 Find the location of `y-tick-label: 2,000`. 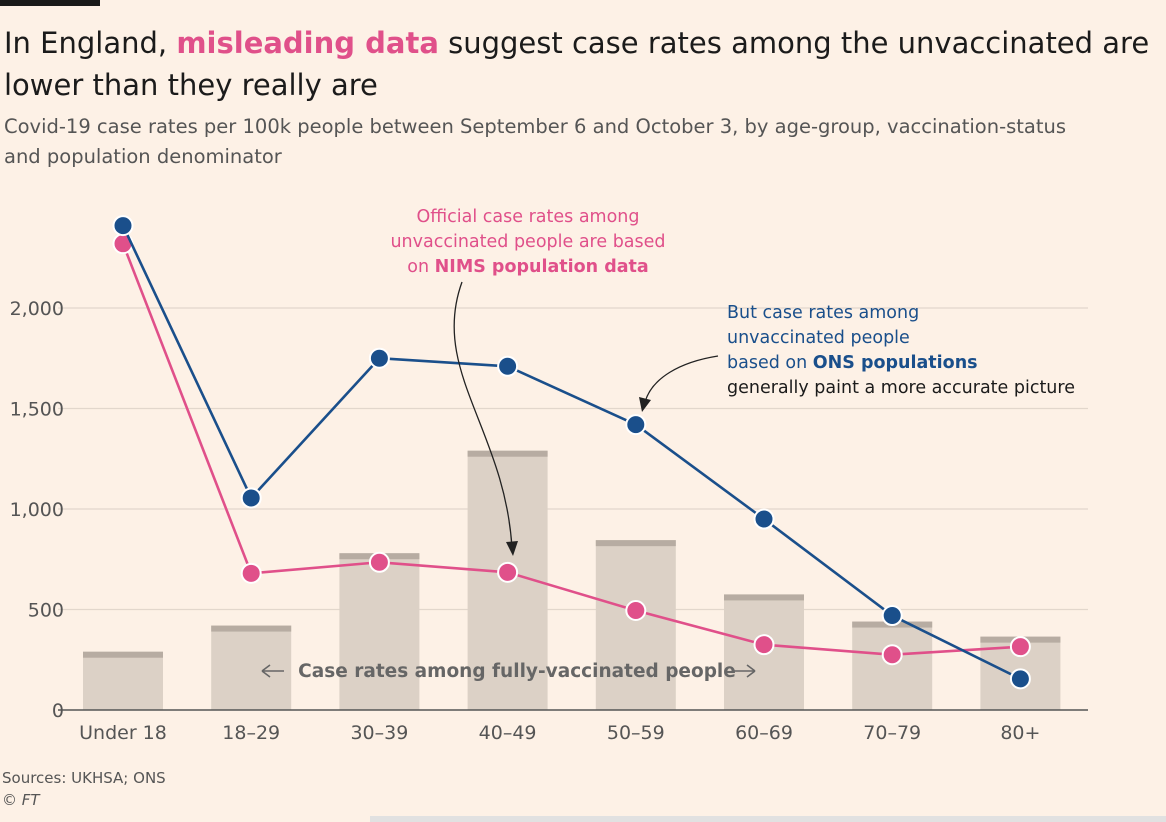

y-tick-label: 2,000 is located at coordinates (37, 309).